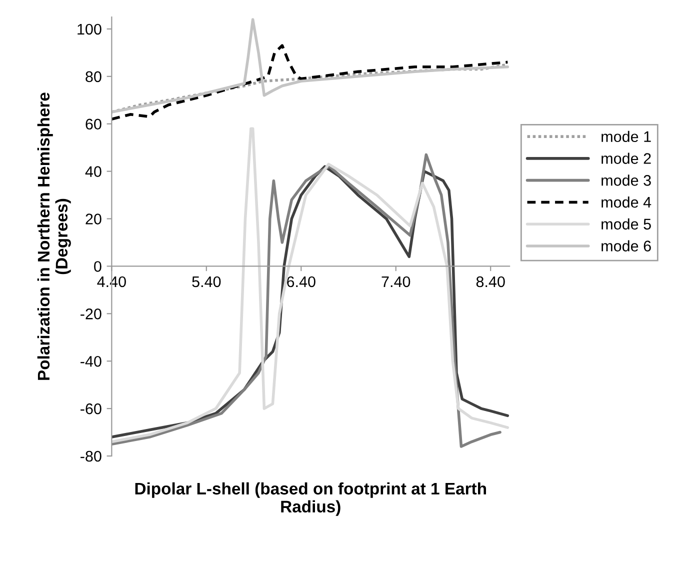  Describe the element at coordinates (111, 282) in the screenshot. I see `x-tick-label: 4.40` at that location.